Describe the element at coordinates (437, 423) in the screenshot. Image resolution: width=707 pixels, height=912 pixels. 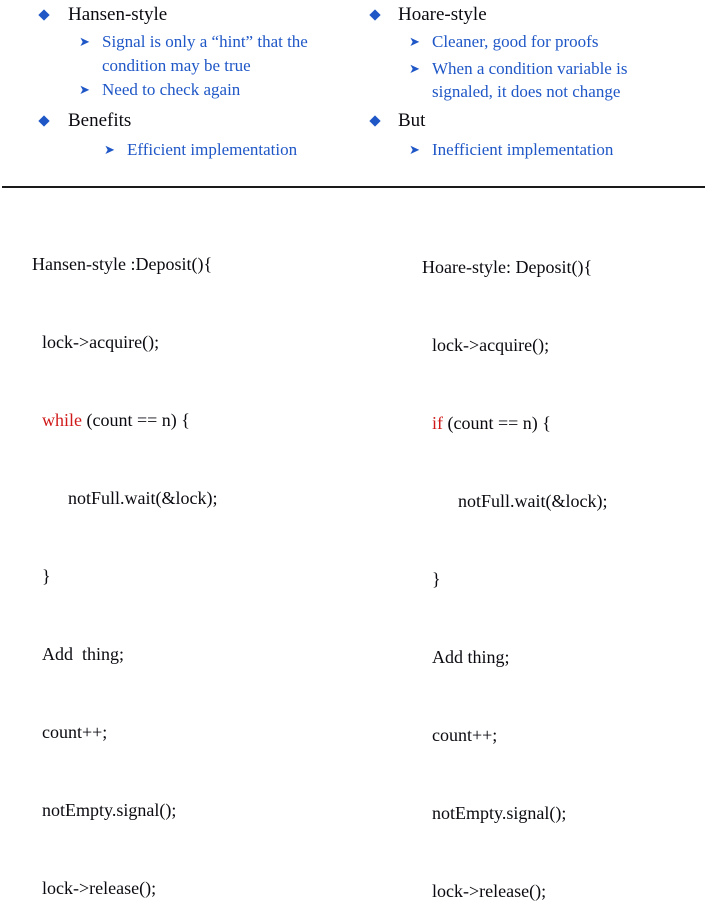
I see `code-keyword: if` at that location.